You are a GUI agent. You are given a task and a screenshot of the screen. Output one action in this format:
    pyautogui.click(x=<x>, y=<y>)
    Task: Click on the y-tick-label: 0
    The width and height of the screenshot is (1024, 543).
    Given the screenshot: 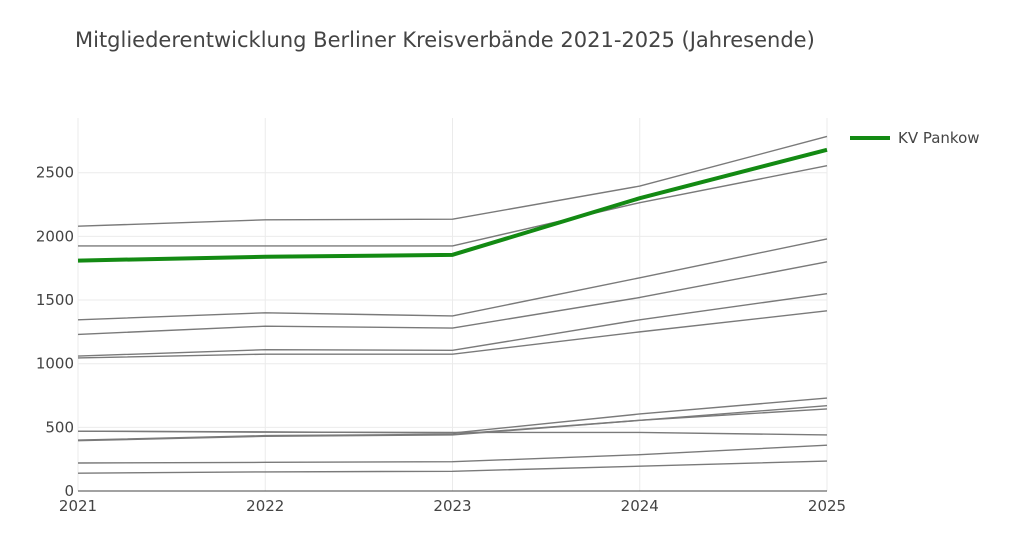 What is the action you would take?
    pyautogui.click(x=69, y=491)
    